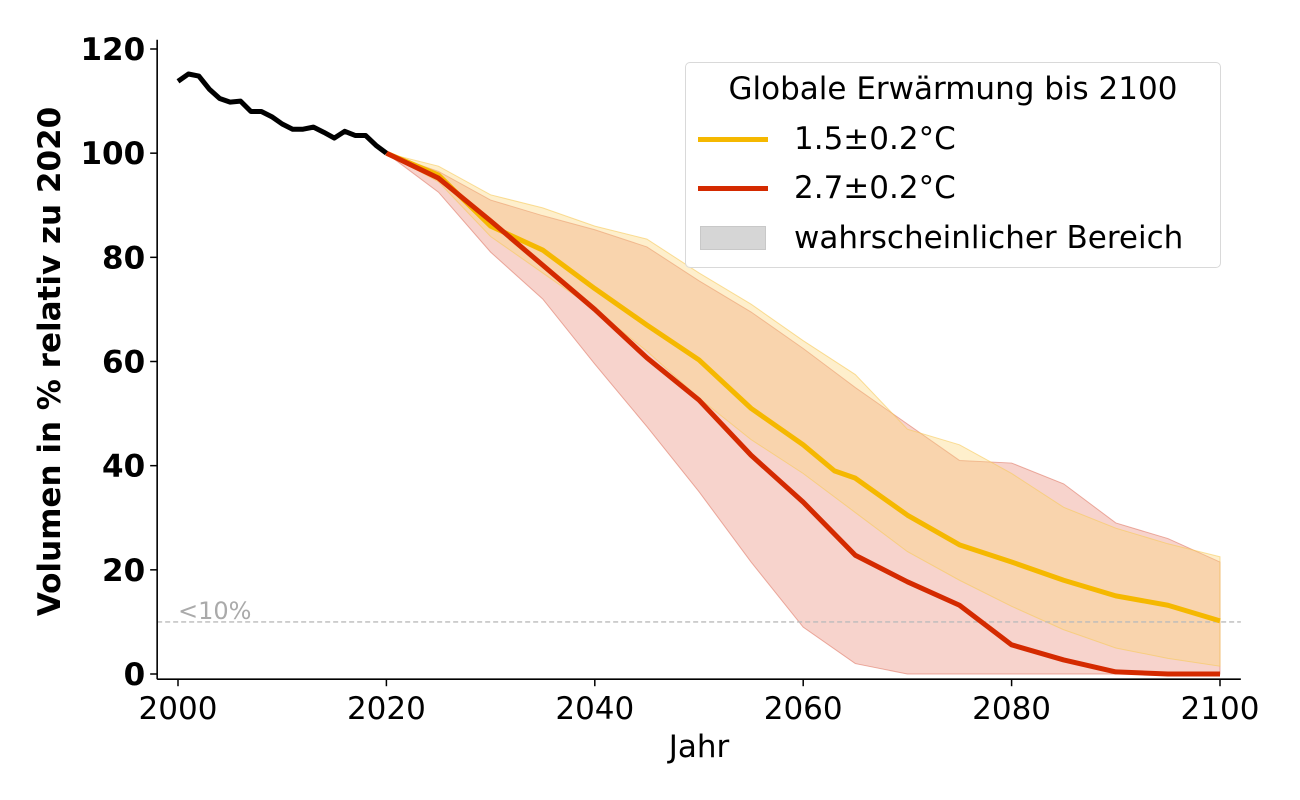 This screenshot has height=800, width=1300. I want to click on legend-entry-2-7c: 2.7±0.2°C, so click(827, 188).